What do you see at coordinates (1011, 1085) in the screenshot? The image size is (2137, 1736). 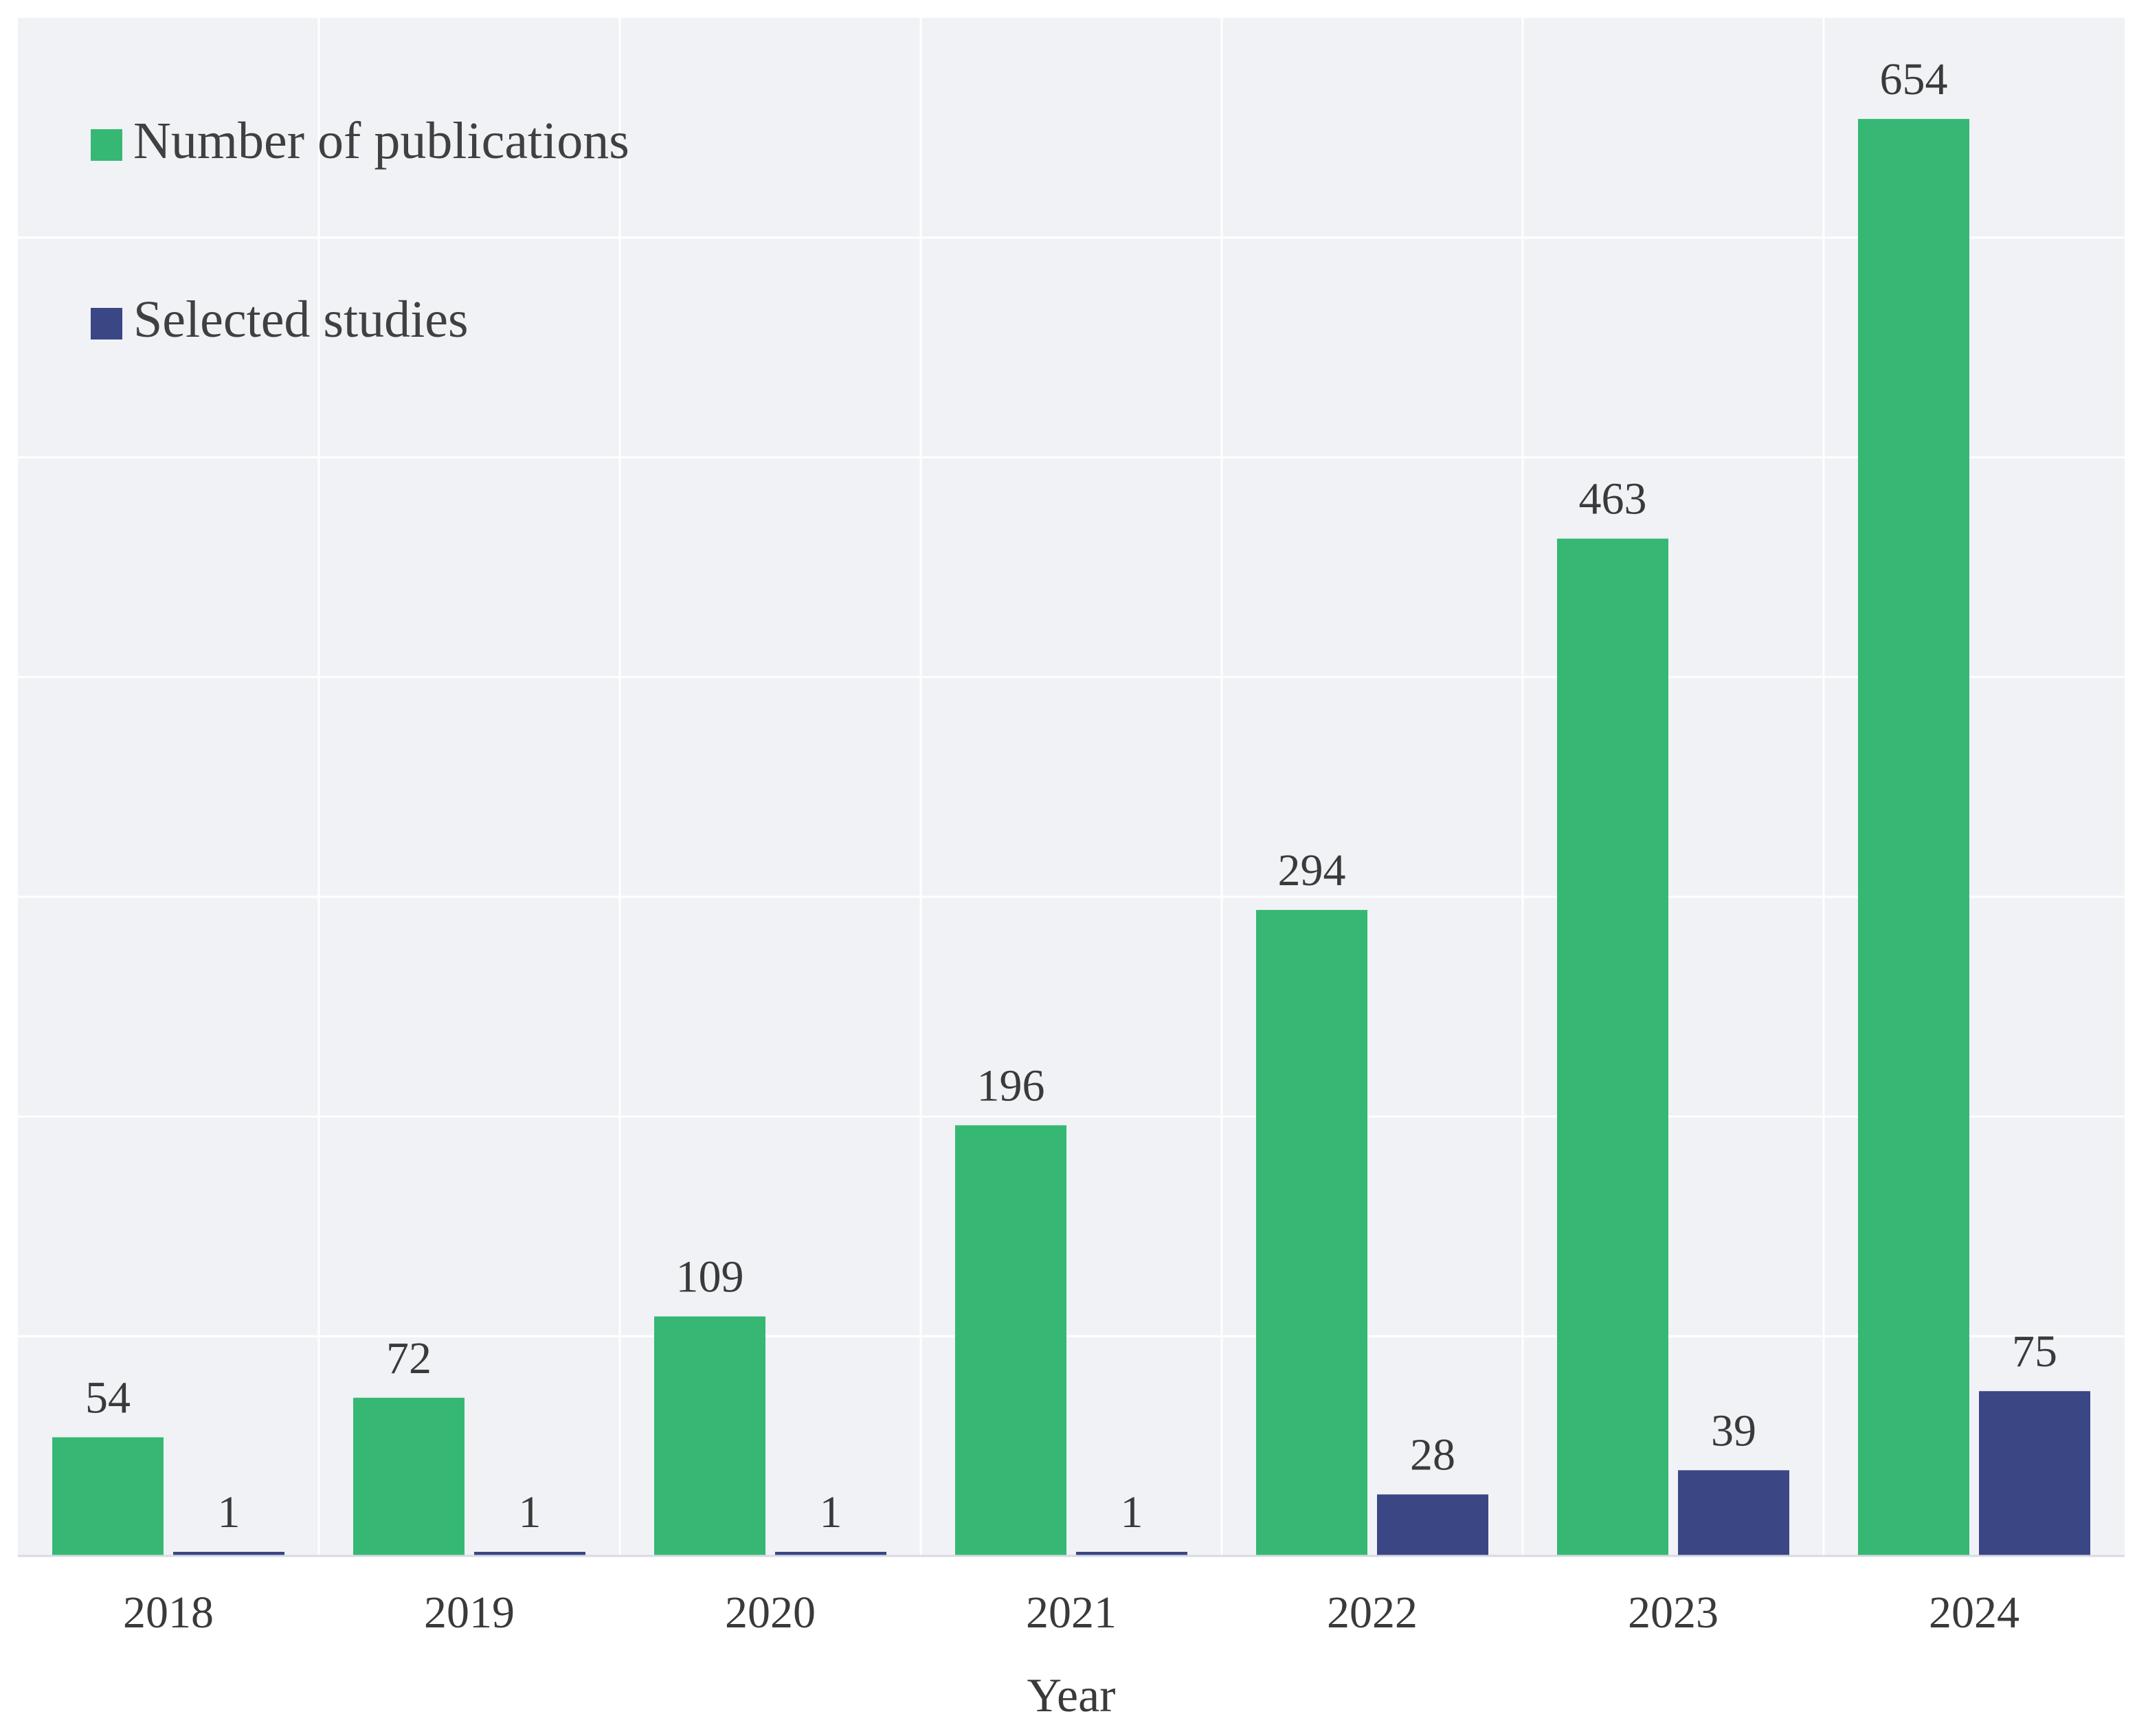 I see `data-label-publications-2021: 196` at bounding box center [1011, 1085].